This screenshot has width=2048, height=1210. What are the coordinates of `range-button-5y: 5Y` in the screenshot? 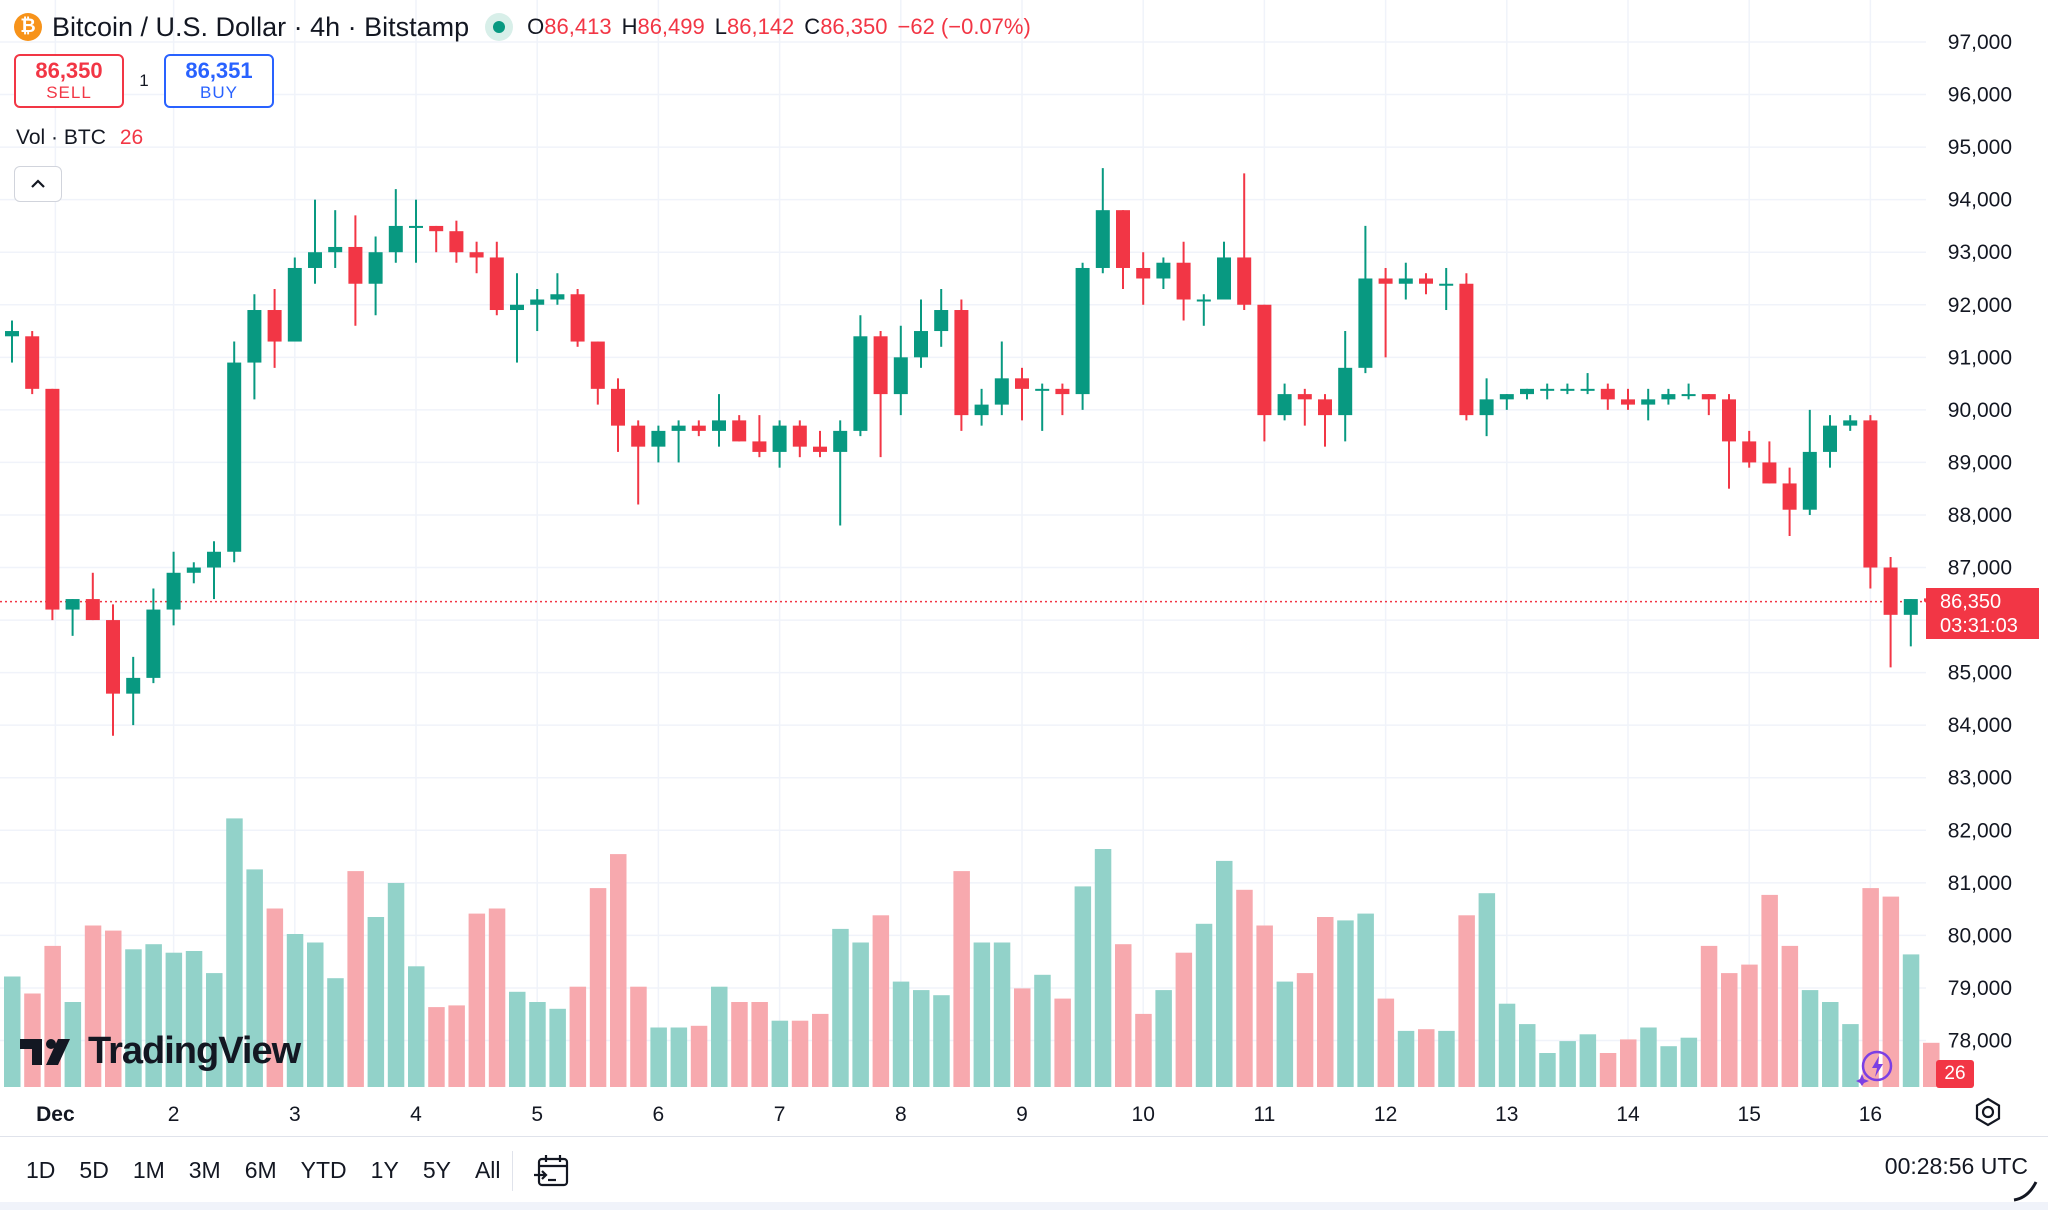 It's located at (436, 1170).